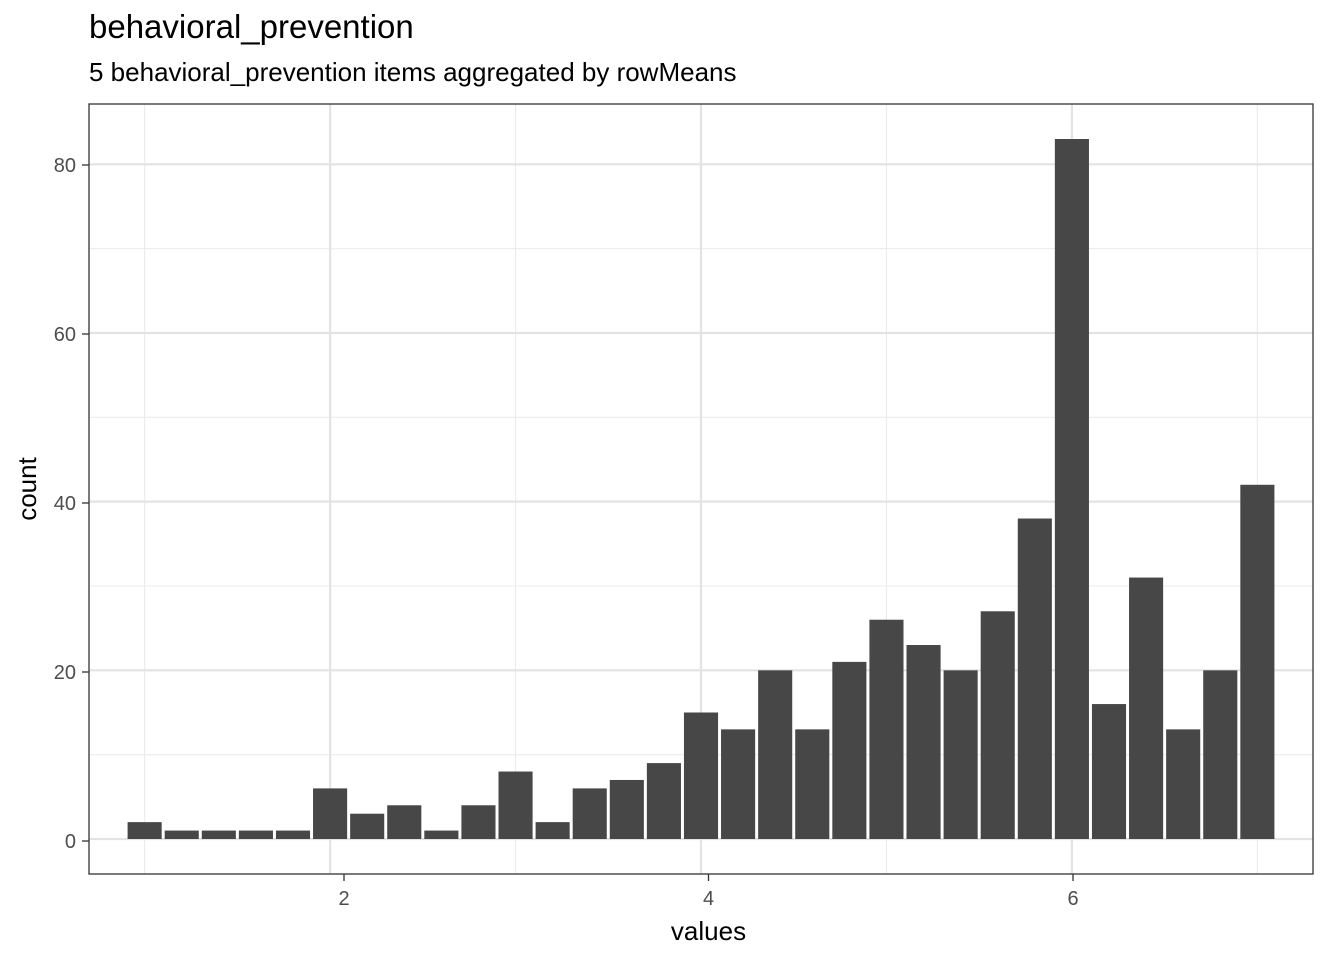  I want to click on y-axis-title: count, so click(27, 488).